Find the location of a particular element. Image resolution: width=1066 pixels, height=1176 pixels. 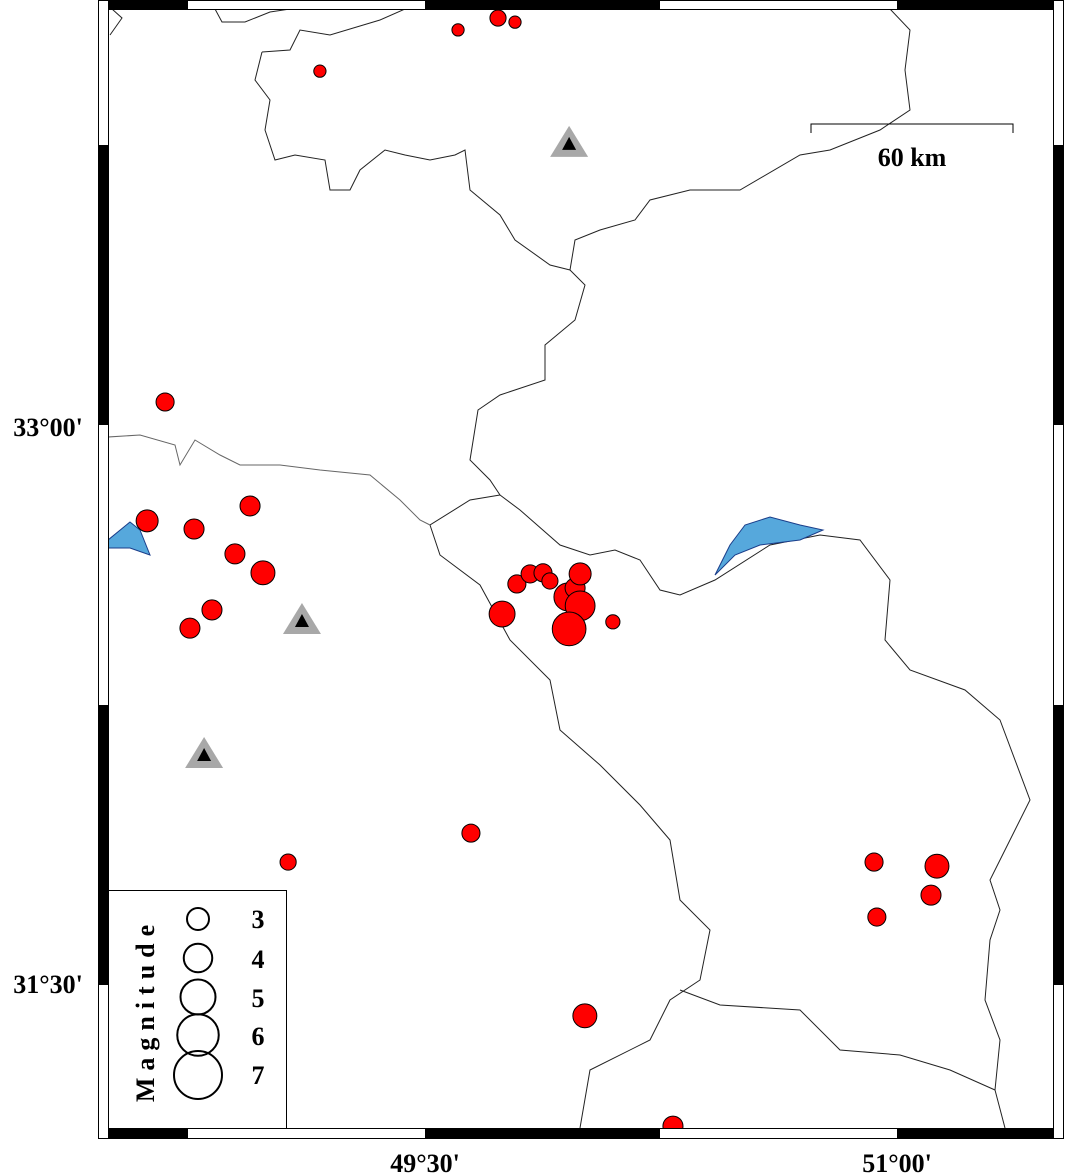

scale-bar: 60 km is located at coordinates (912, 147).